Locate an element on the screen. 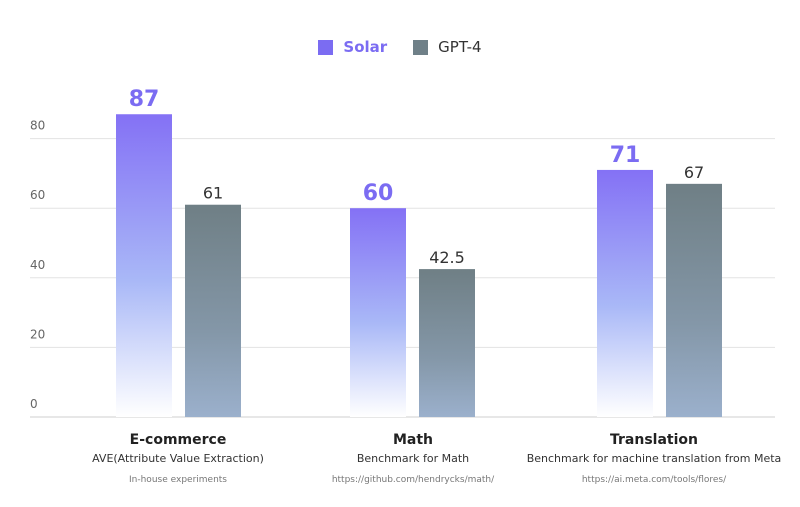 This screenshot has width=800, height=507. bar-gpt4-translation is located at coordinates (694, 300).